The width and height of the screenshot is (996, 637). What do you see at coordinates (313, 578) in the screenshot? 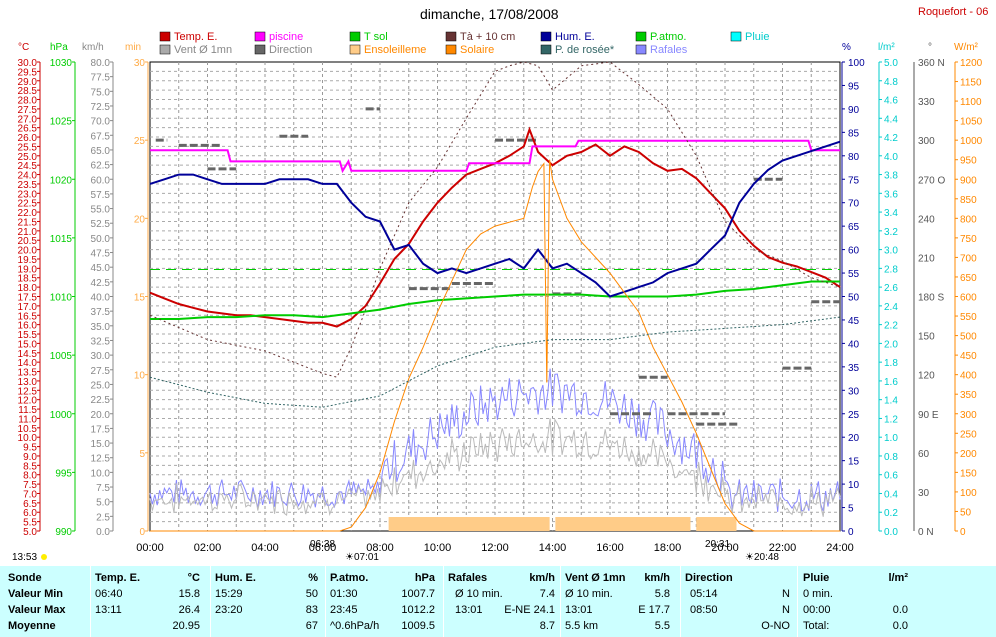
I see `table-header: %` at bounding box center [313, 578].